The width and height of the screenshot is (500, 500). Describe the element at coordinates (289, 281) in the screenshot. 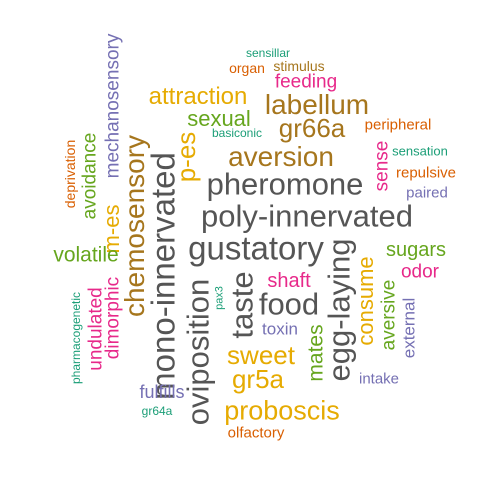

I see `word-shaft: shaft` at that location.